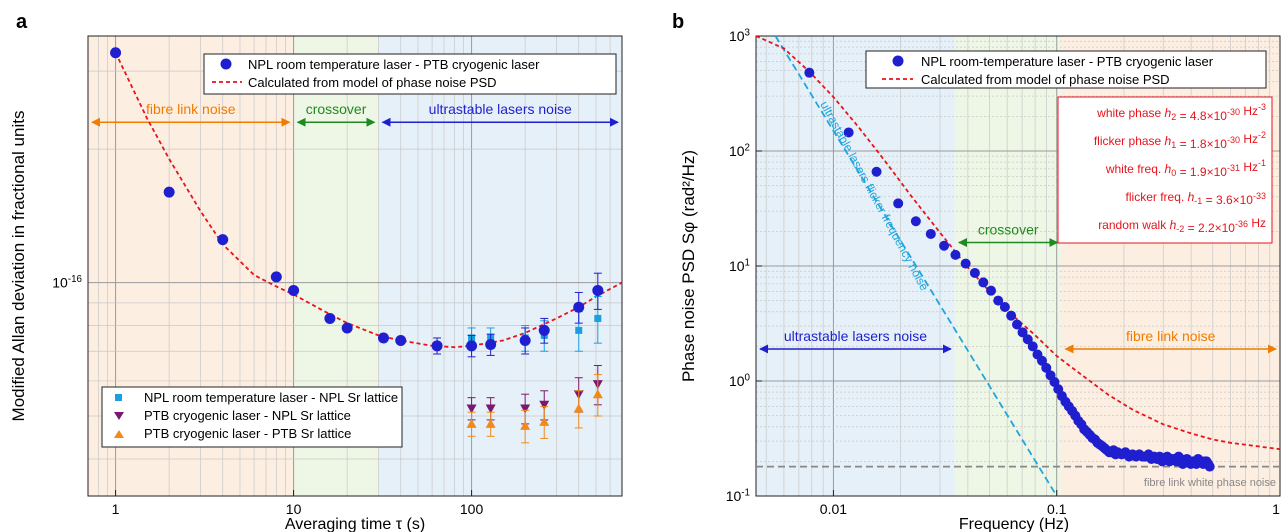  What do you see at coordinates (294, 509) in the screenshot?
I see `x-tick-label: 10` at bounding box center [294, 509].